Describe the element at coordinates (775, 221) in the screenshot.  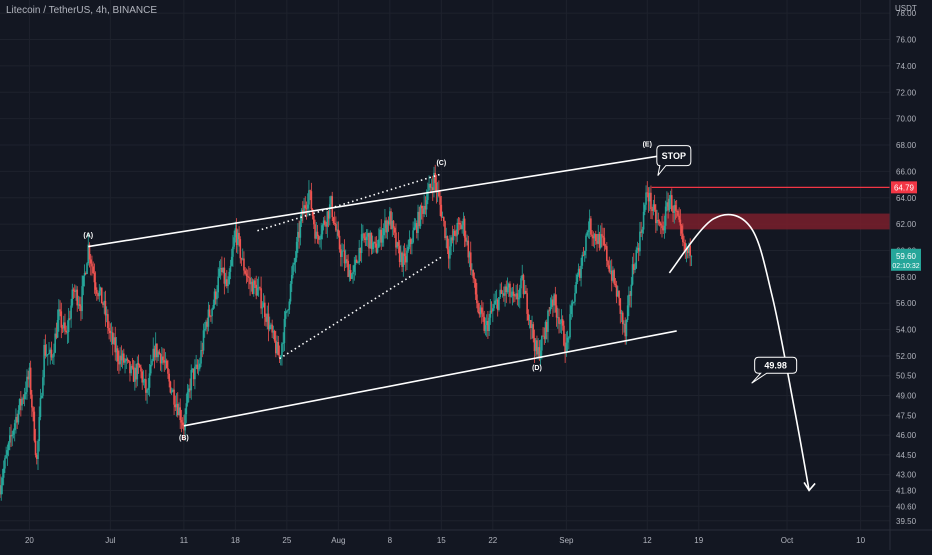
I see `stop-loss-zone` at that location.